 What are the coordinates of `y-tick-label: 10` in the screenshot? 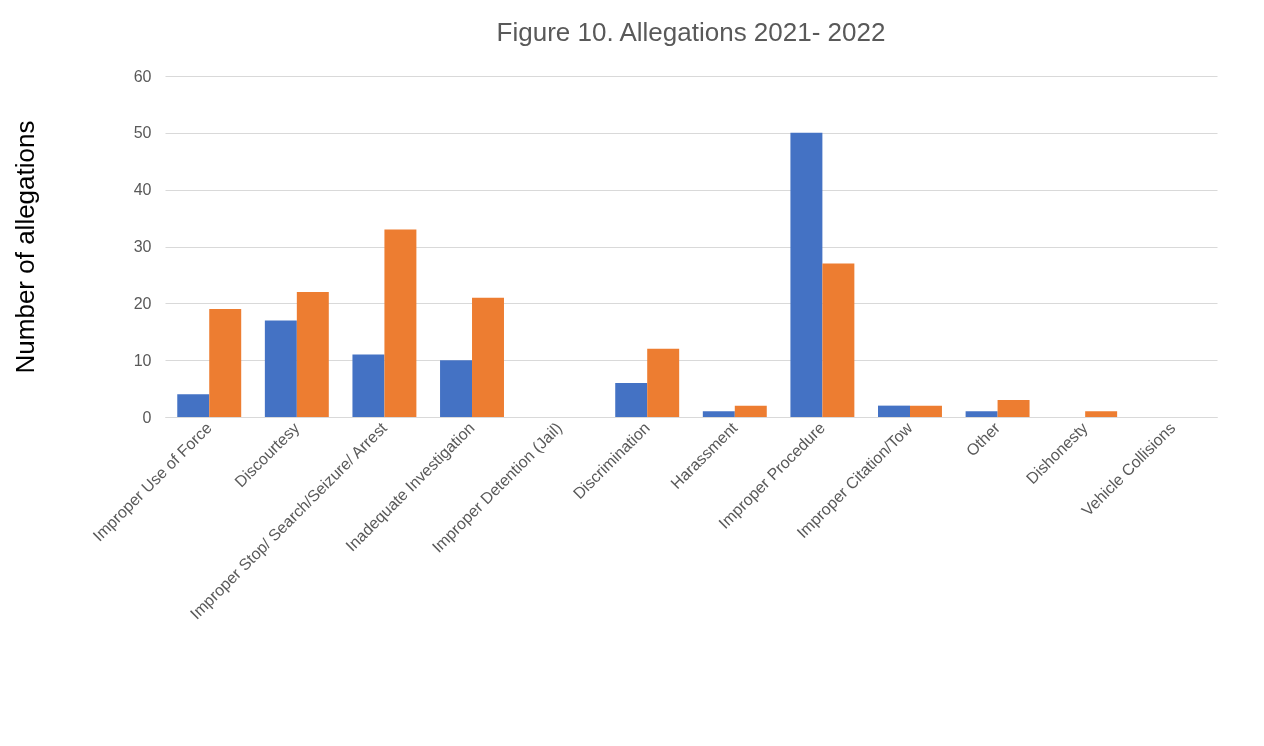 It's located at (142, 360).